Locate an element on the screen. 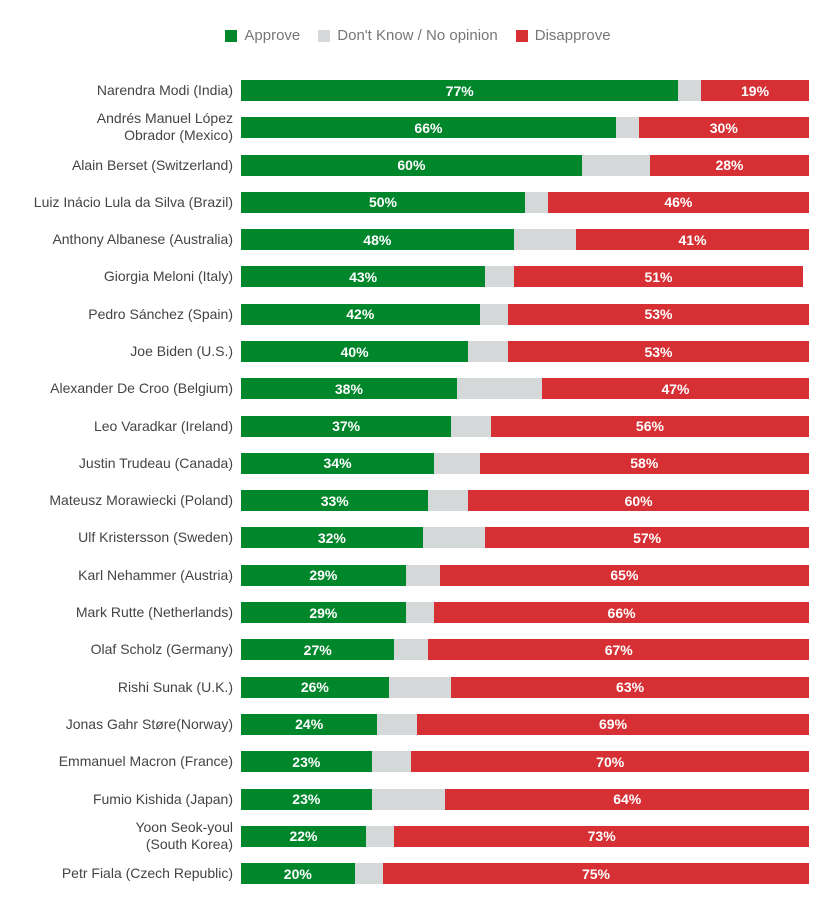 The width and height of the screenshot is (836, 906). data-label: 41% is located at coordinates (692, 239).